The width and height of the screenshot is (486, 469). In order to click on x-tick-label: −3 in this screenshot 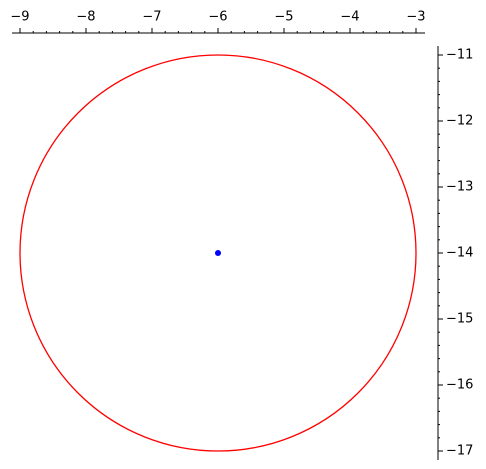, I will do `click(415, 17)`.